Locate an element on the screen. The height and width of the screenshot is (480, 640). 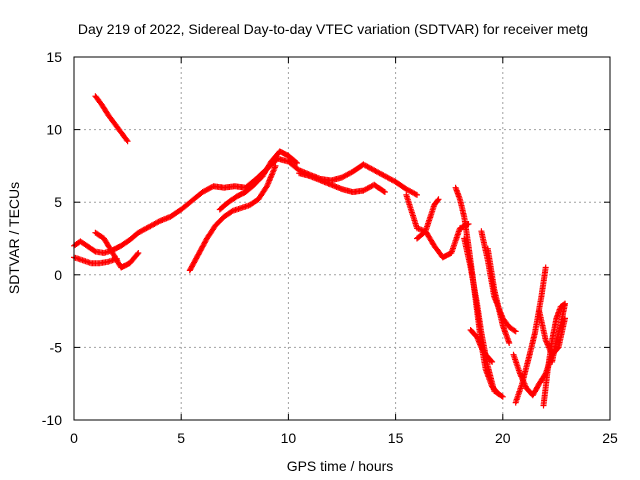
series-arc-f is located at coordinates (258, 180).